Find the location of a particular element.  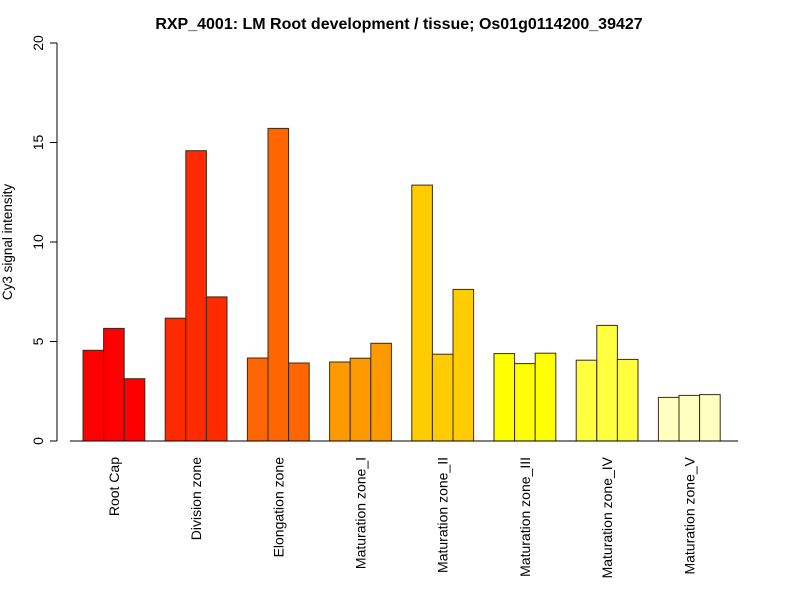

x-tick-label: Division zone is located at coordinates (196, 498).